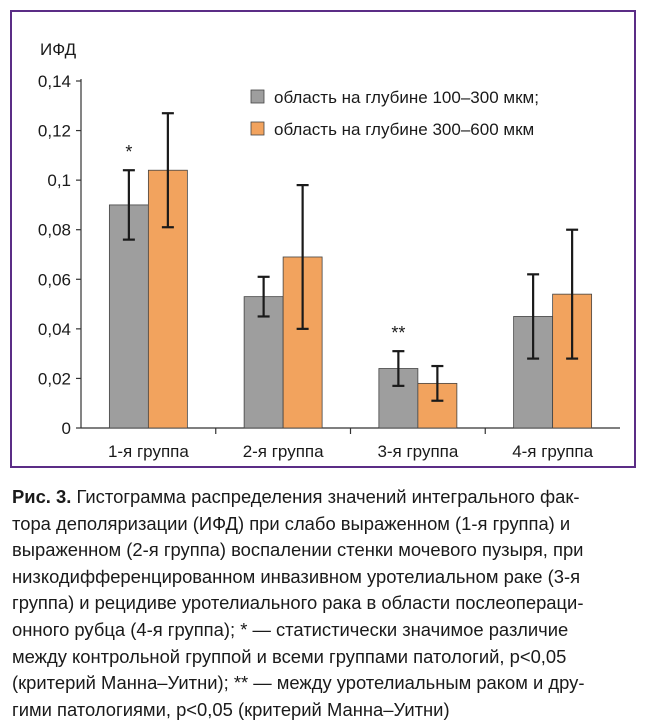 This screenshot has width=650, height=724. What do you see at coordinates (59, 180) in the screenshot?
I see `y-tick-label: 0,1` at bounding box center [59, 180].